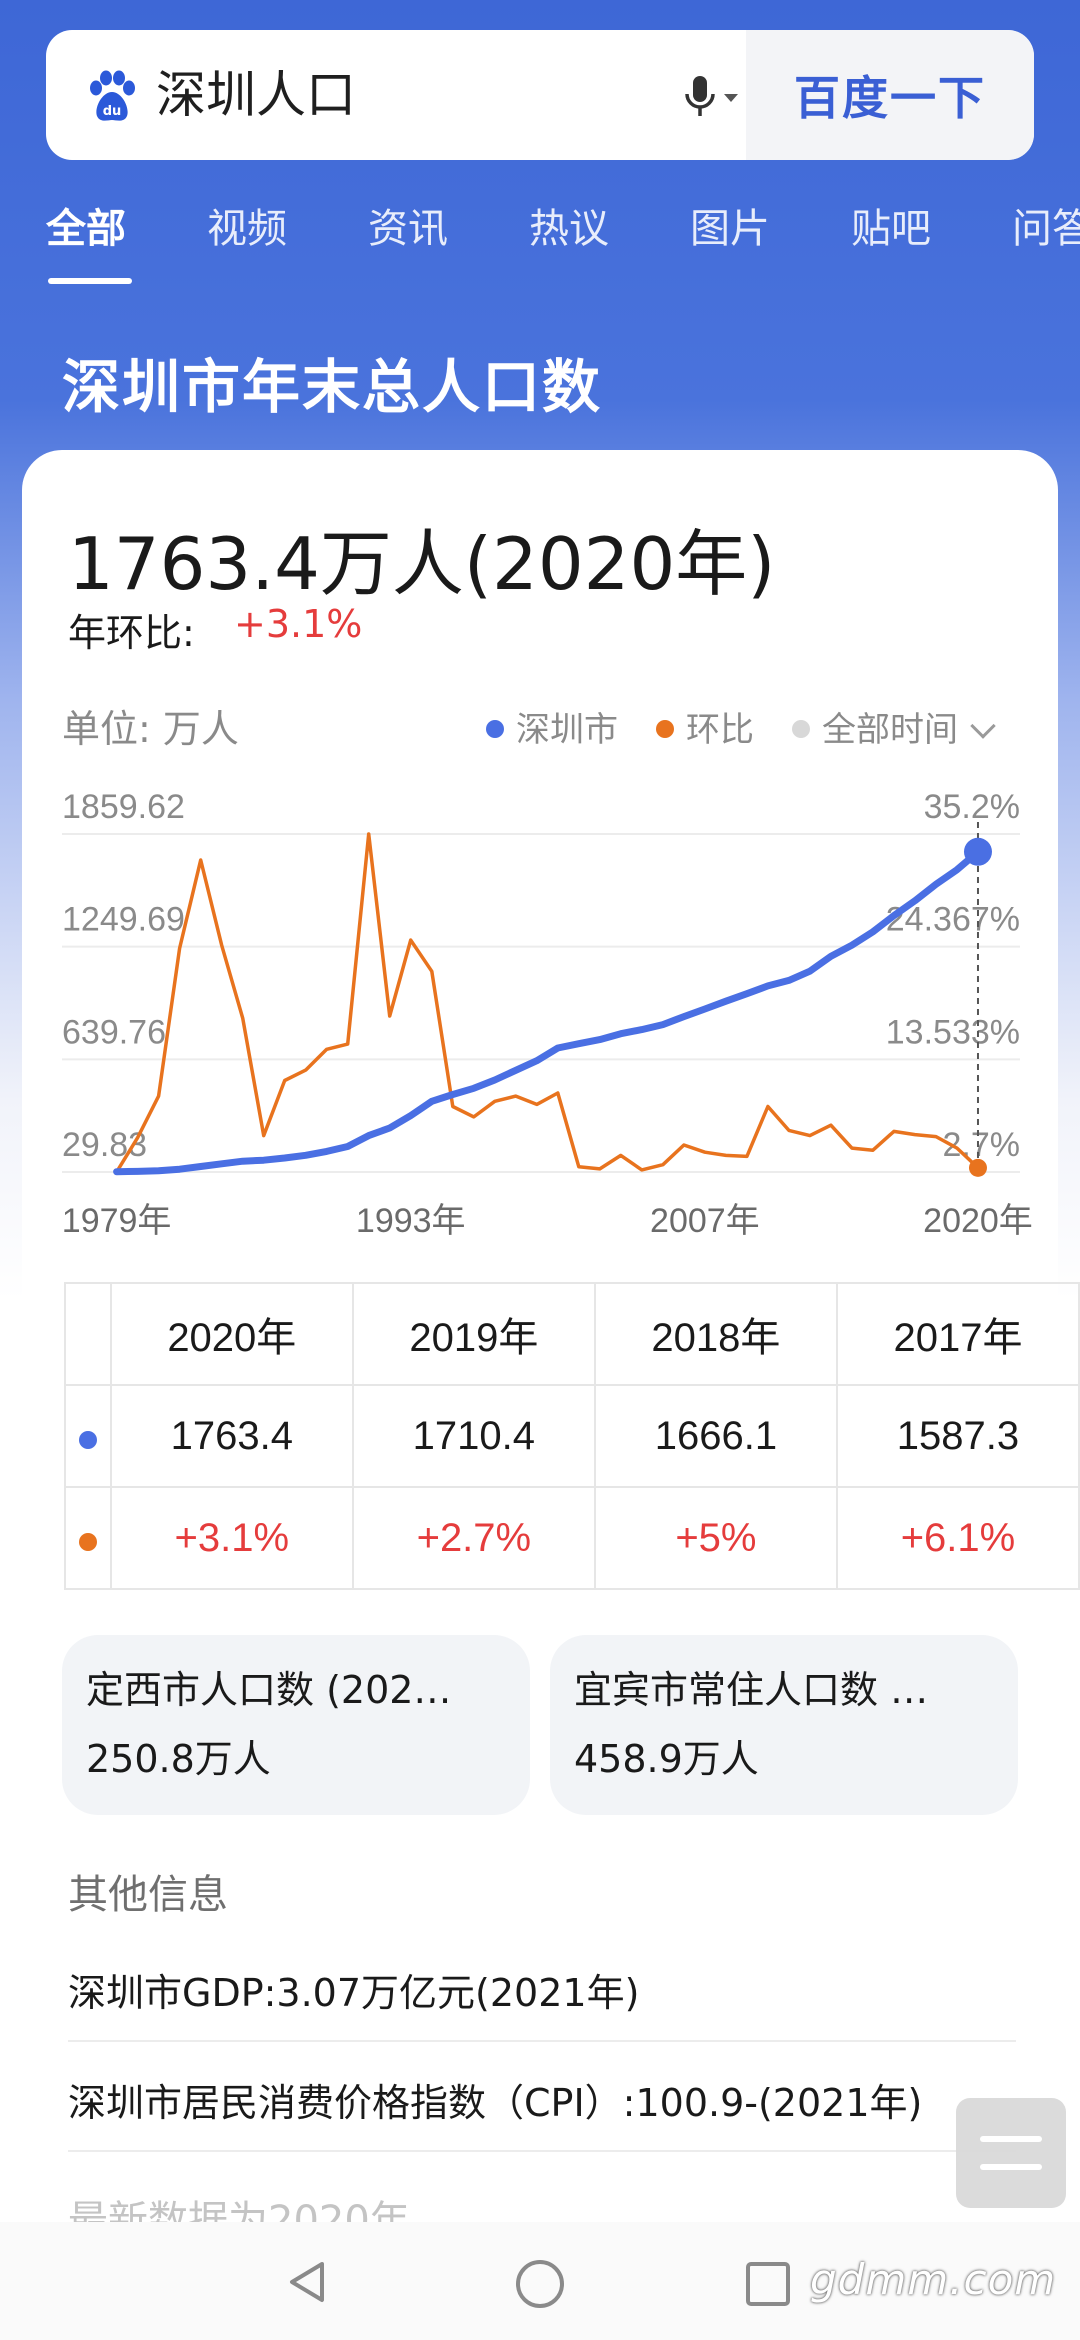  I want to click on related-card-value: 458.9万人, so click(666, 1759).